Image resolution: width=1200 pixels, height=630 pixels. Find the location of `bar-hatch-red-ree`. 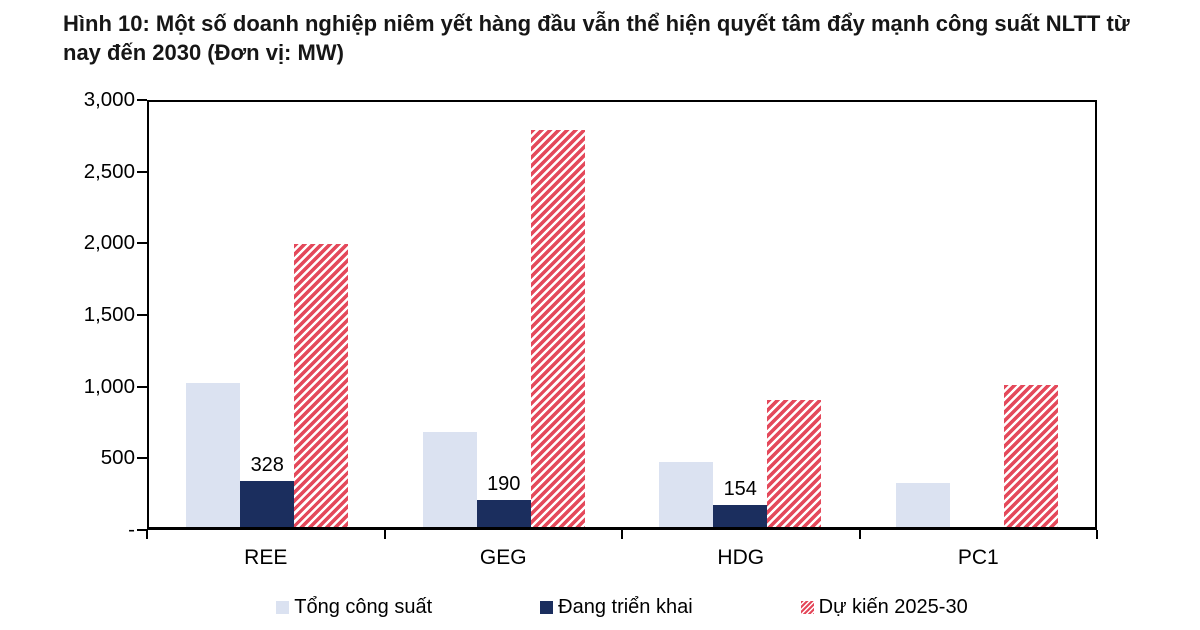

bar-hatch-red-ree is located at coordinates (321, 385).